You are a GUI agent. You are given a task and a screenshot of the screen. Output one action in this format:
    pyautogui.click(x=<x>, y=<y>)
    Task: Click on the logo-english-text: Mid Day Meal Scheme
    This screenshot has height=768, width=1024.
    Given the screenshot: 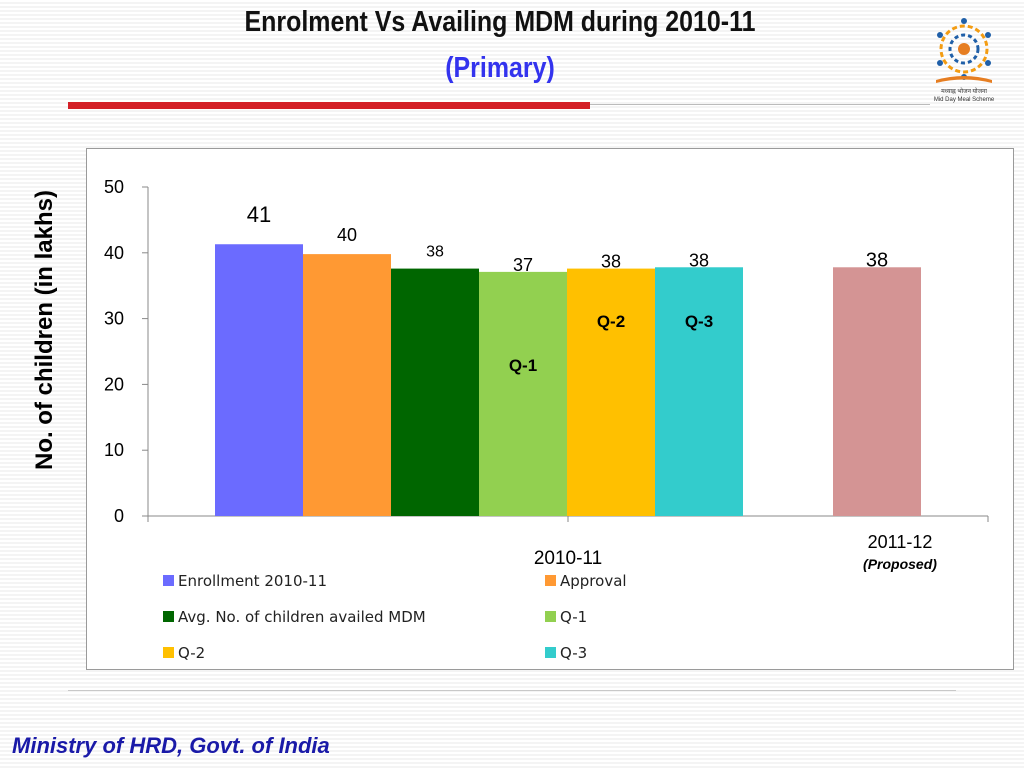 What is the action you would take?
    pyautogui.click(x=964, y=100)
    